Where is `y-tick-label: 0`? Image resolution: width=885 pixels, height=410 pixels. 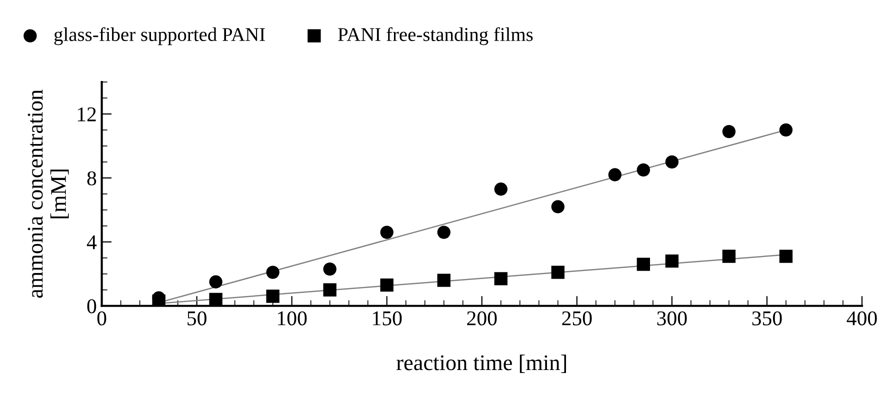
y-tick-label: 0 is located at coordinates (91, 306).